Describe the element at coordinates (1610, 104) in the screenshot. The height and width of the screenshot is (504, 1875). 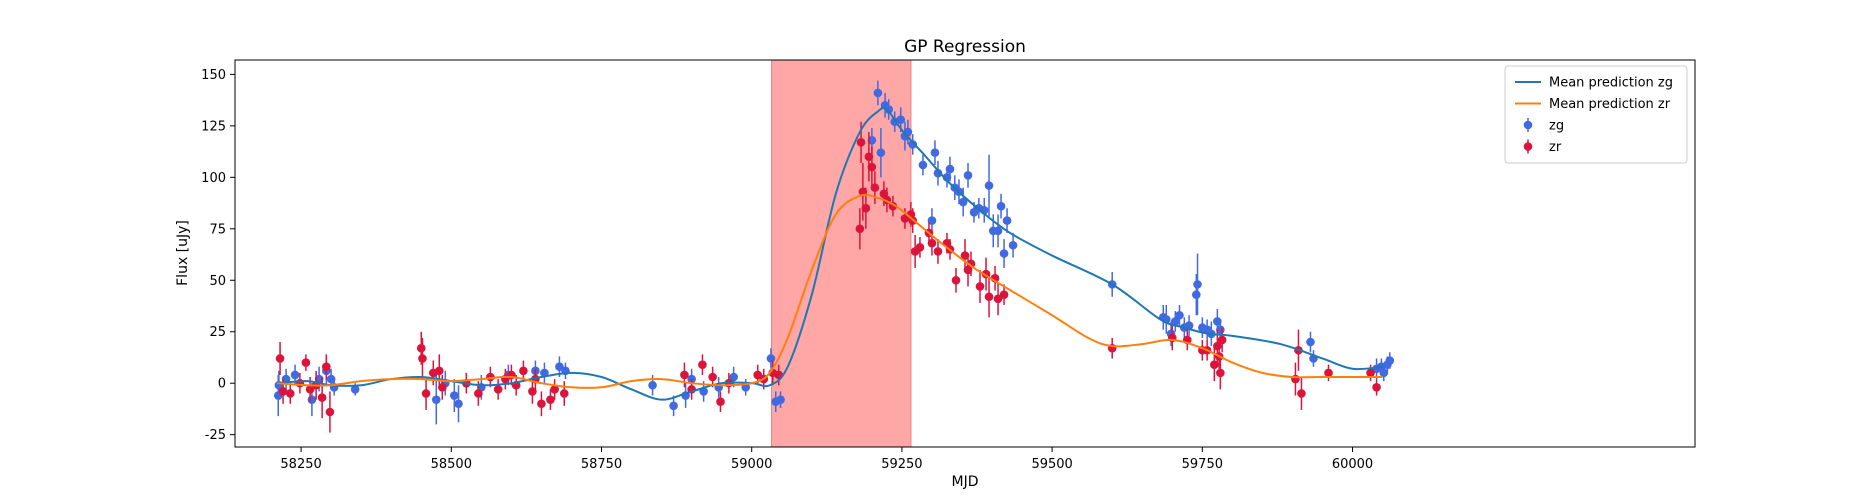
I see `legend-label: Mean prediction zr` at that location.